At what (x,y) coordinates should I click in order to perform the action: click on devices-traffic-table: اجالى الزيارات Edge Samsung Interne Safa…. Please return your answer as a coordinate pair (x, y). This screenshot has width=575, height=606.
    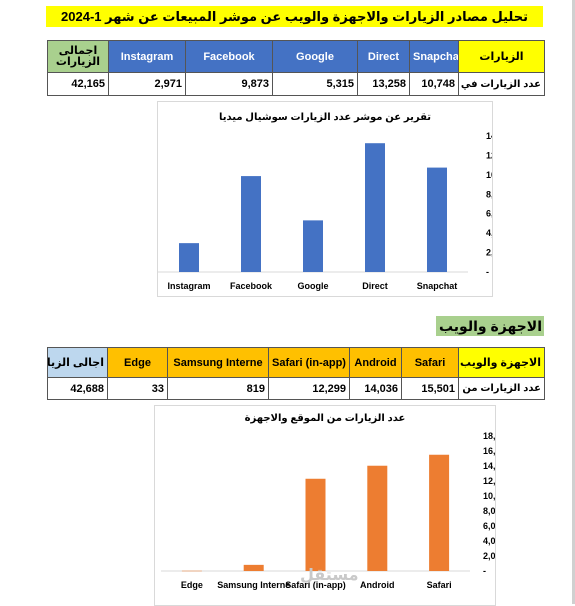
    Looking at the image, I should click on (296, 373).